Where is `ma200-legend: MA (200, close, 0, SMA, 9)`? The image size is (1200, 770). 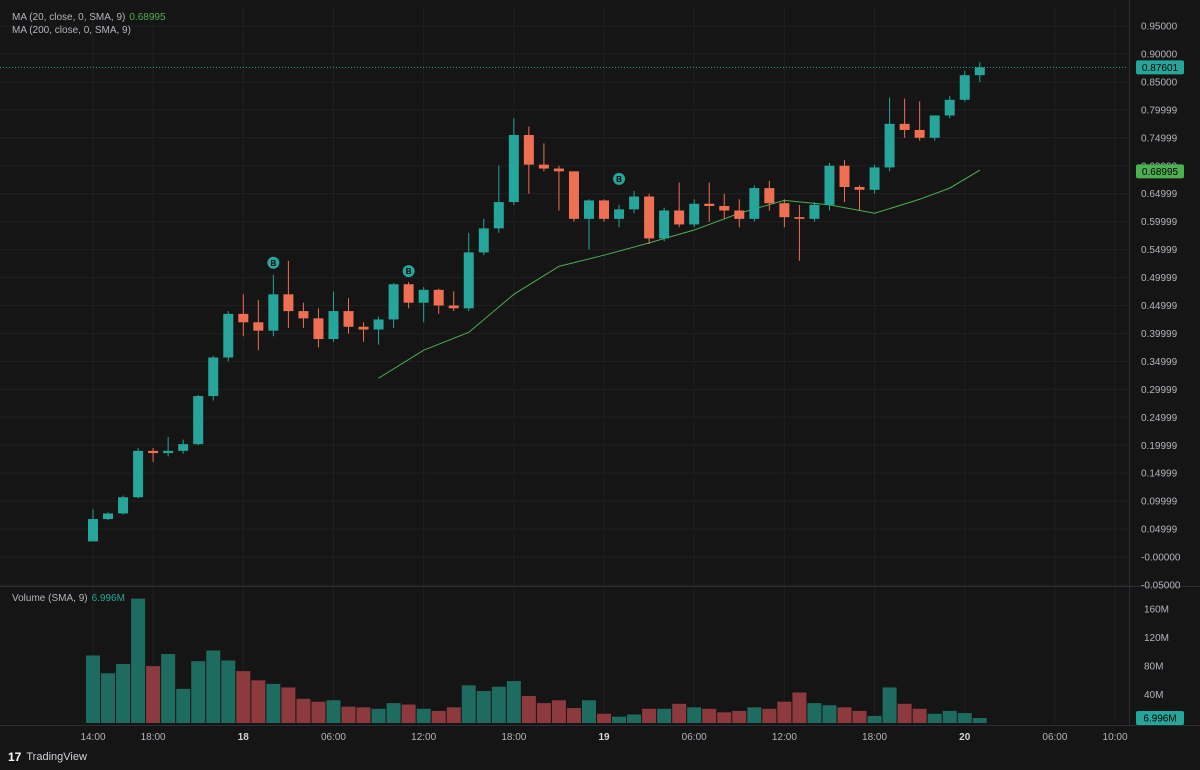 ma200-legend: MA (200, close, 0, SMA, 9) is located at coordinates (71, 30).